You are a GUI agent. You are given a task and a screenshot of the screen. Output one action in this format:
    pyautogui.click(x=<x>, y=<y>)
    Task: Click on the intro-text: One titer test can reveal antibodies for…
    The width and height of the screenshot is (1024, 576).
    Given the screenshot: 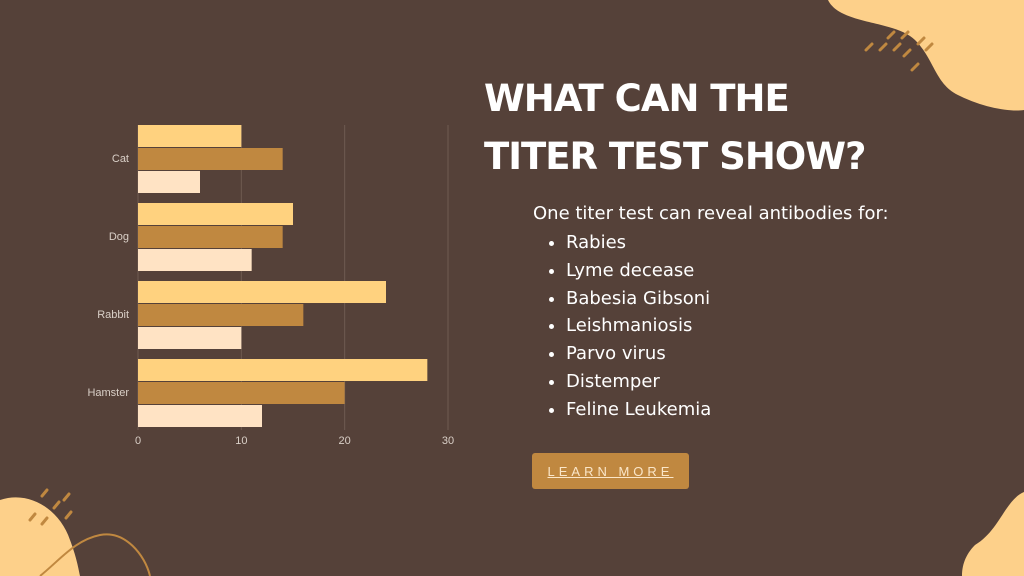 What is the action you would take?
    pyautogui.click(x=711, y=213)
    